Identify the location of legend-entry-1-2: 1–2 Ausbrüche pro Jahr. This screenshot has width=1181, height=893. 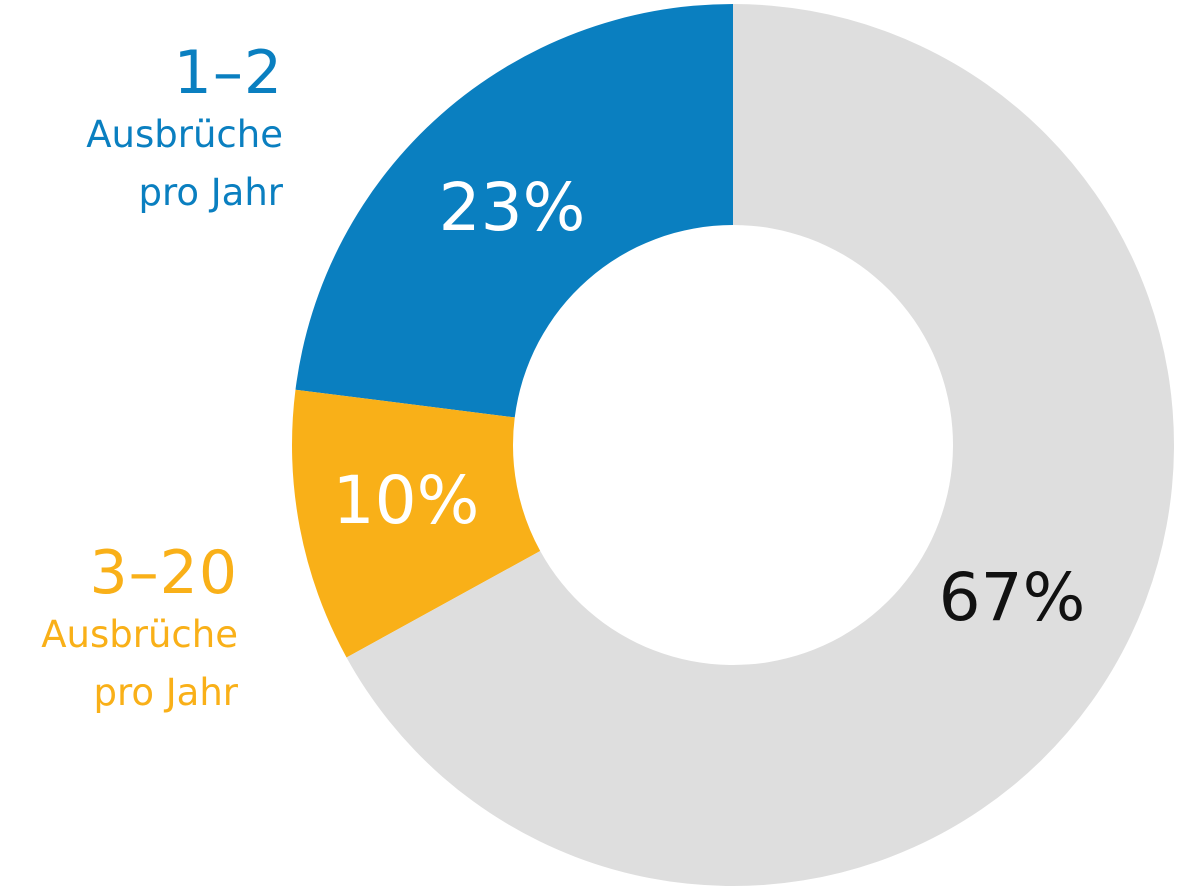
(184, 131).